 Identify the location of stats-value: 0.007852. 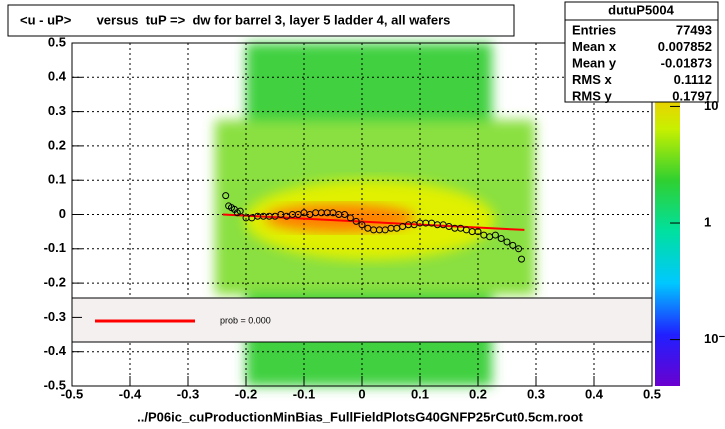
(685, 46).